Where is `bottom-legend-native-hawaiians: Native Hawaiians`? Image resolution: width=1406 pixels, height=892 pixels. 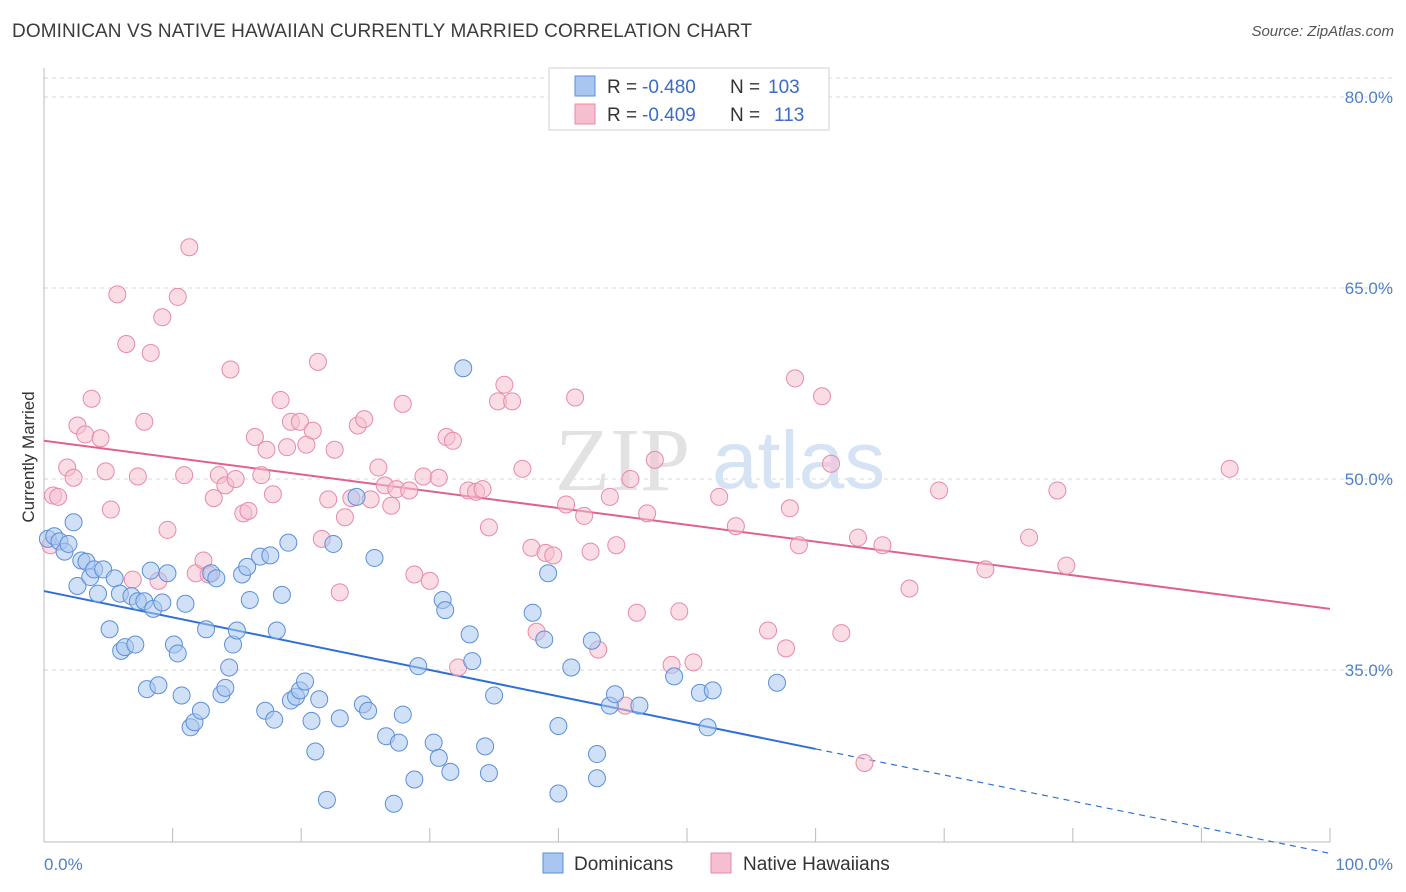
bottom-legend-native-hawaiians: Native Hawaiians is located at coordinates (816, 864).